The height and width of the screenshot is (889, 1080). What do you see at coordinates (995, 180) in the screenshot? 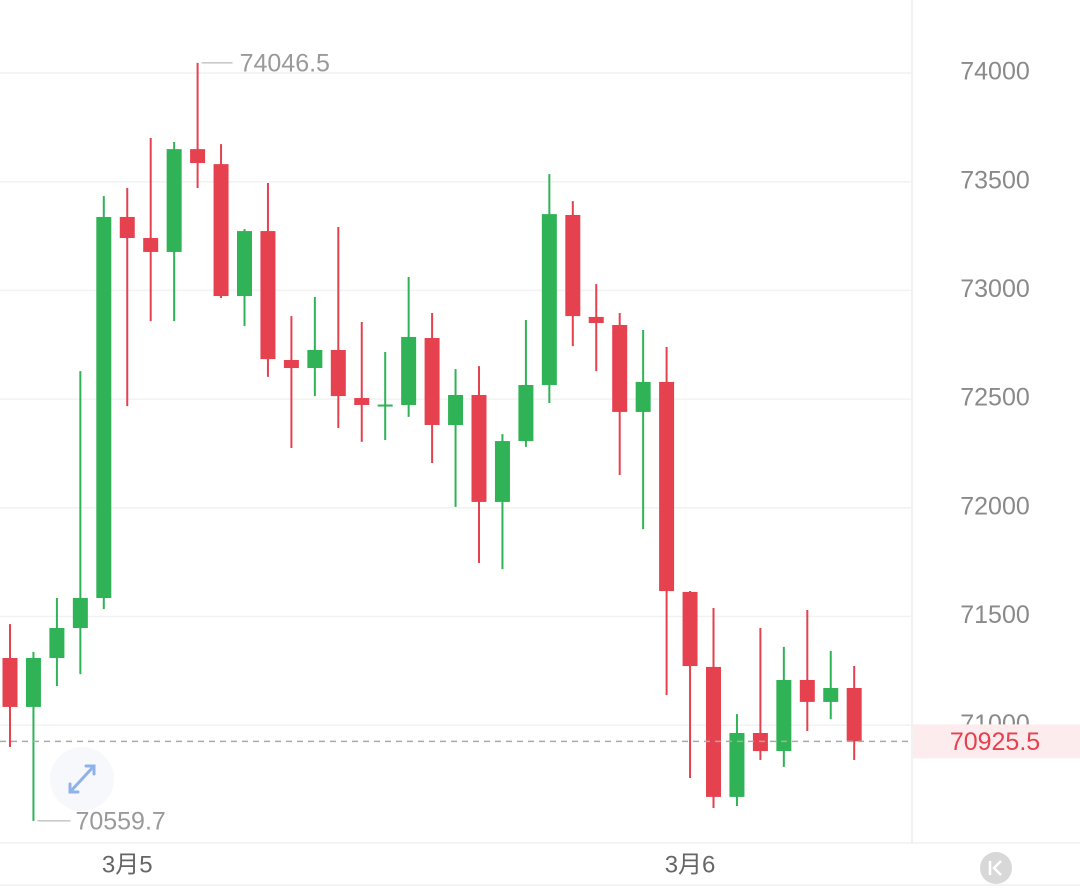
I see `y-tick-label: 73500` at bounding box center [995, 180].